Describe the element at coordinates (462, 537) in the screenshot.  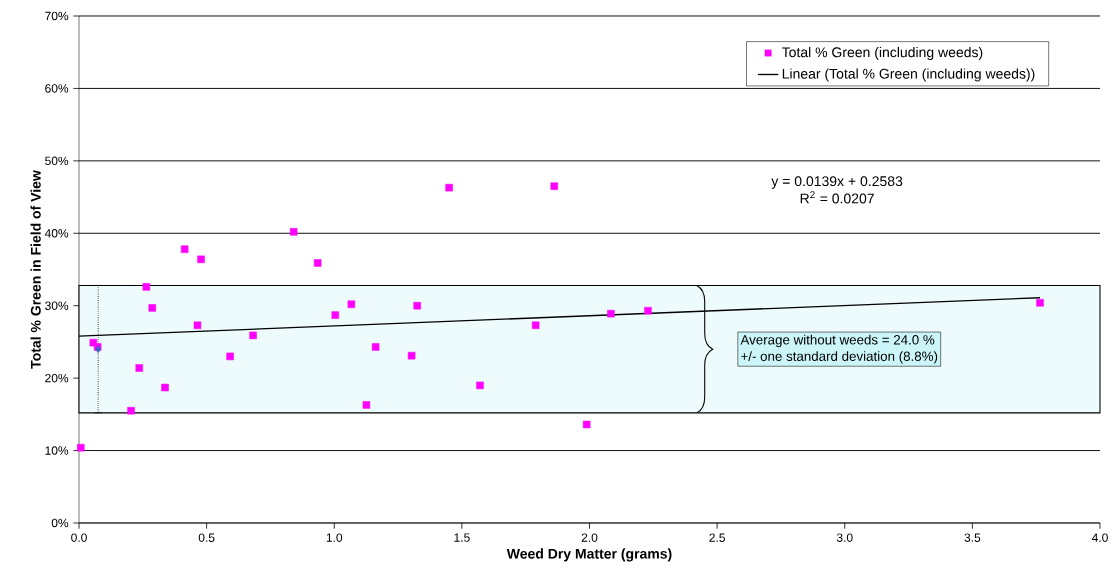
I see `x-tick-label: 1.5` at that location.